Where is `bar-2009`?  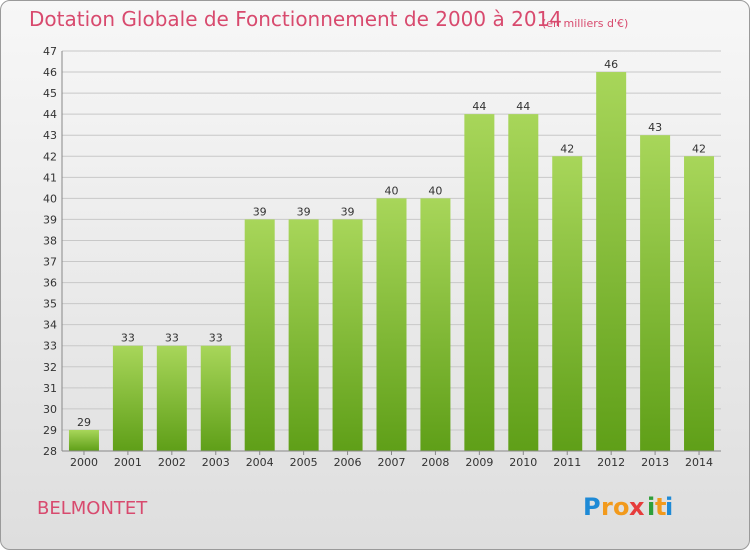
bar-2009 is located at coordinates (479, 282).